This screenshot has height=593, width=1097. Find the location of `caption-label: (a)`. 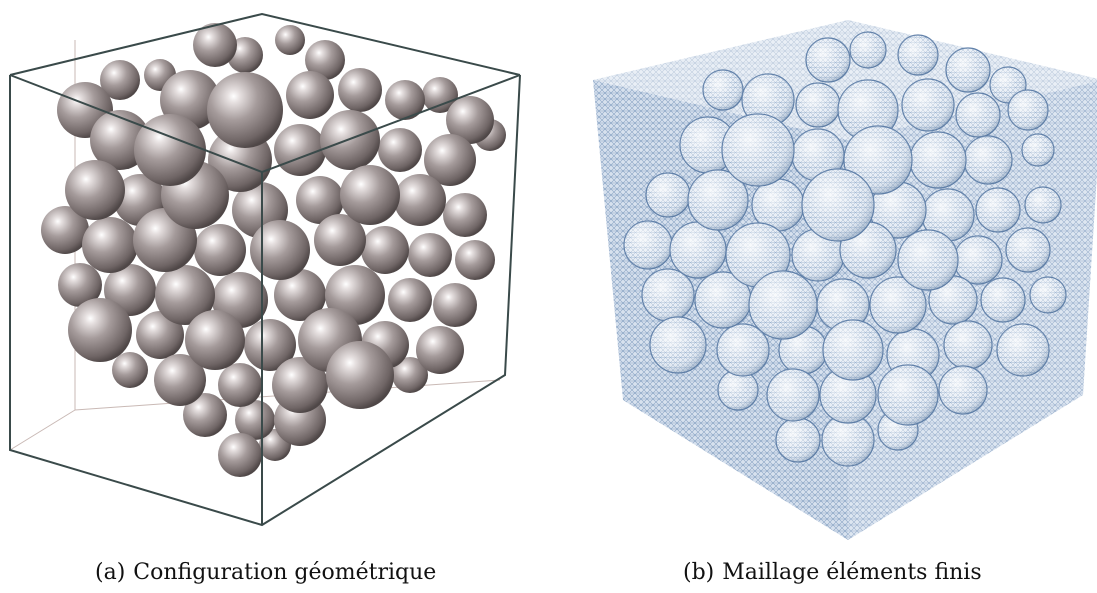

caption-label: (a) is located at coordinates (110, 572).